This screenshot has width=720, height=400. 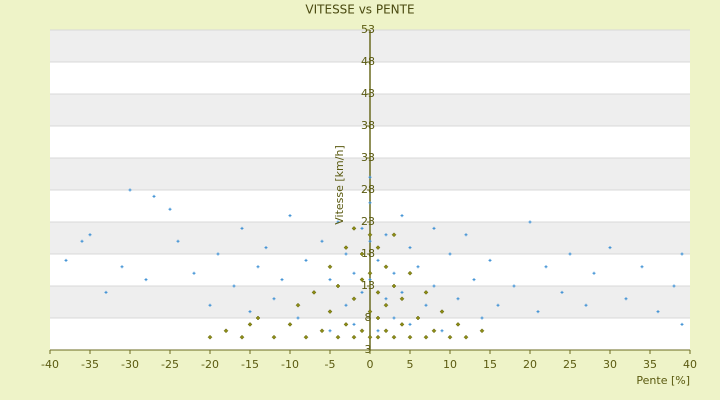 What do you see at coordinates (130, 364) in the screenshot?
I see `x-tick-label: -30` at bounding box center [130, 364].